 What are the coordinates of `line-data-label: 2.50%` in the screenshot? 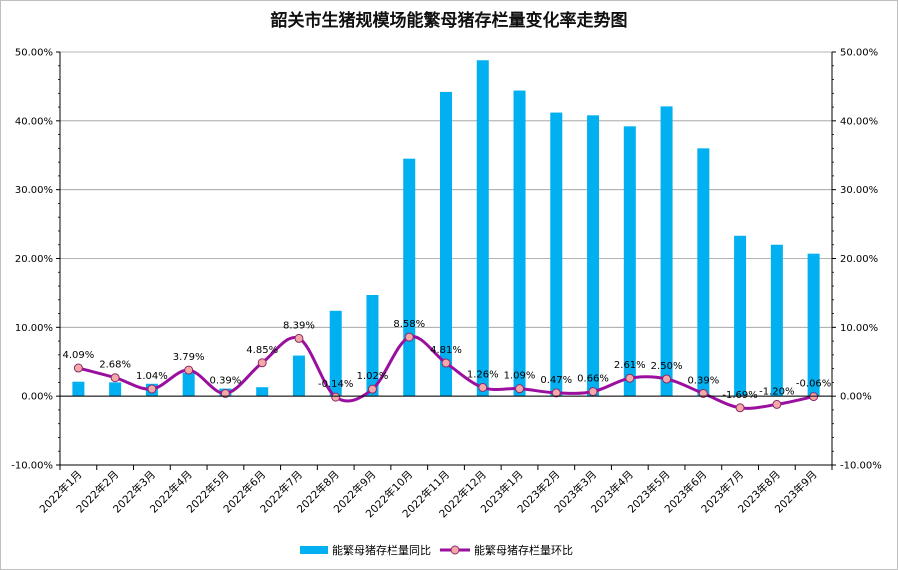 It's located at (667, 366).